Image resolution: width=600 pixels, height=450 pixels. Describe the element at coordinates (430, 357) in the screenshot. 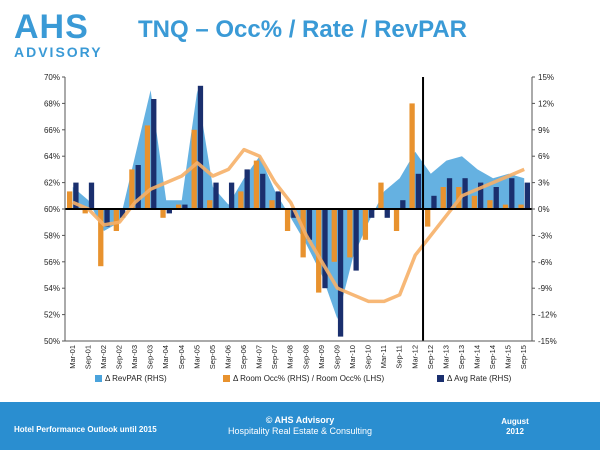

I see `x-tick-label: Sep-12` at that location.